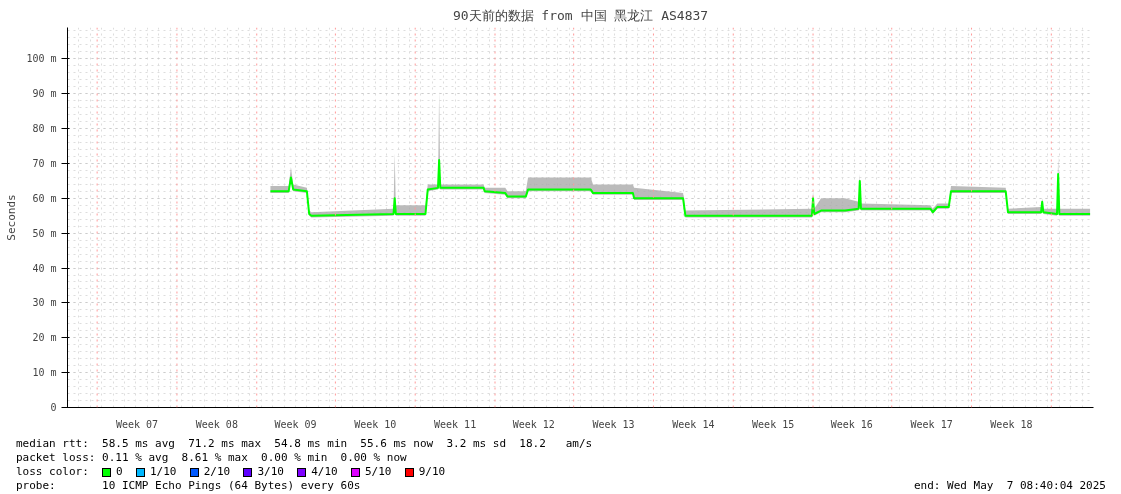  I want to click on x-tick-label: Week 18, so click(1011, 424).